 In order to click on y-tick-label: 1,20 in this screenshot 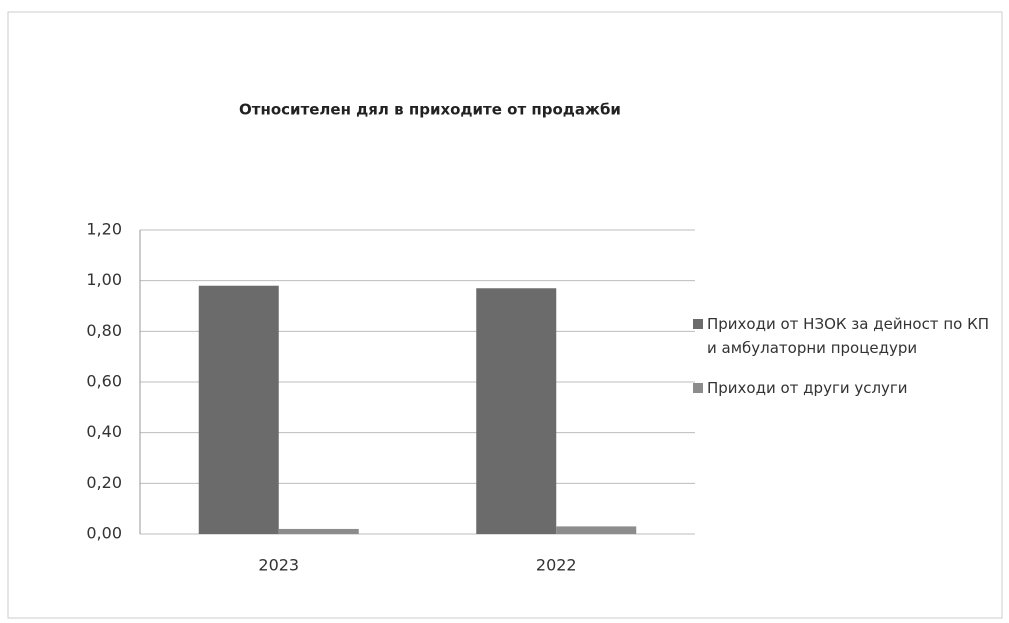, I will do `click(104, 229)`.